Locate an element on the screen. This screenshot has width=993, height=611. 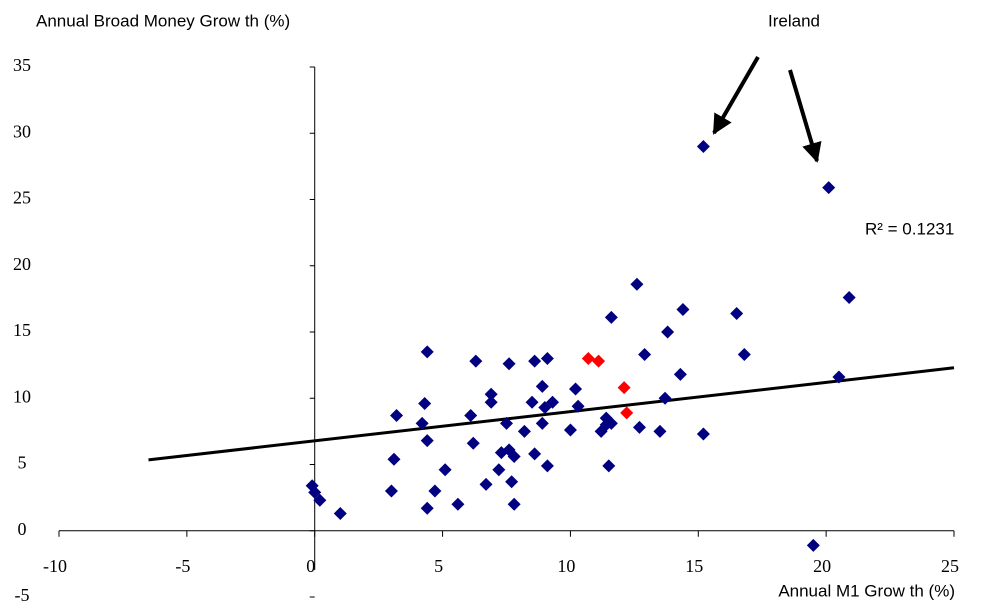
y-tick-label: 25 is located at coordinates (22, 198).